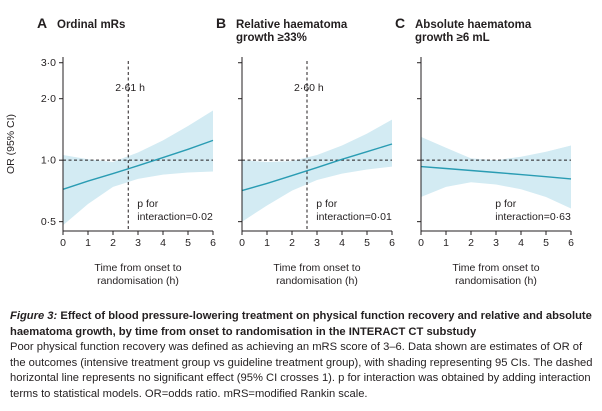 Image resolution: width=602 pixels, height=411 pixels. I want to click on panel-letter: C, so click(400, 23).